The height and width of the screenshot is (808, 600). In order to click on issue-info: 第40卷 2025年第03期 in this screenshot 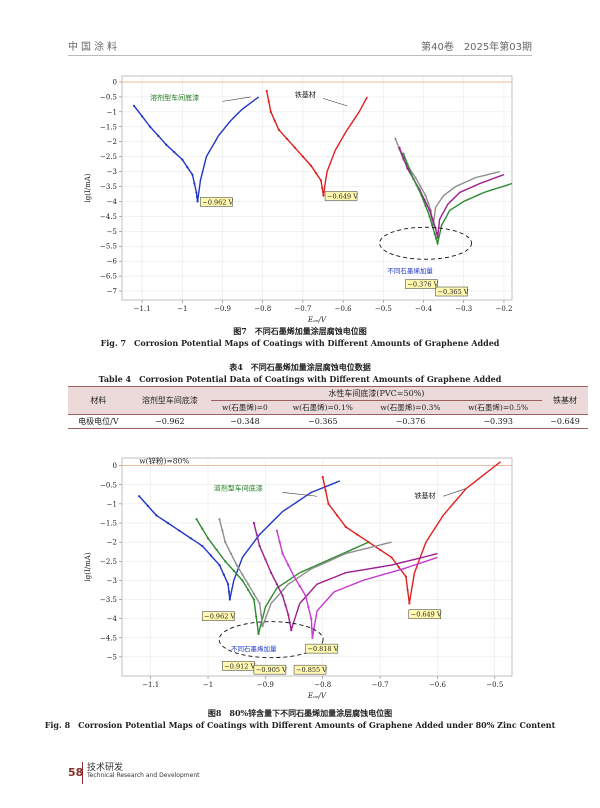, I will do `click(476, 47)`.